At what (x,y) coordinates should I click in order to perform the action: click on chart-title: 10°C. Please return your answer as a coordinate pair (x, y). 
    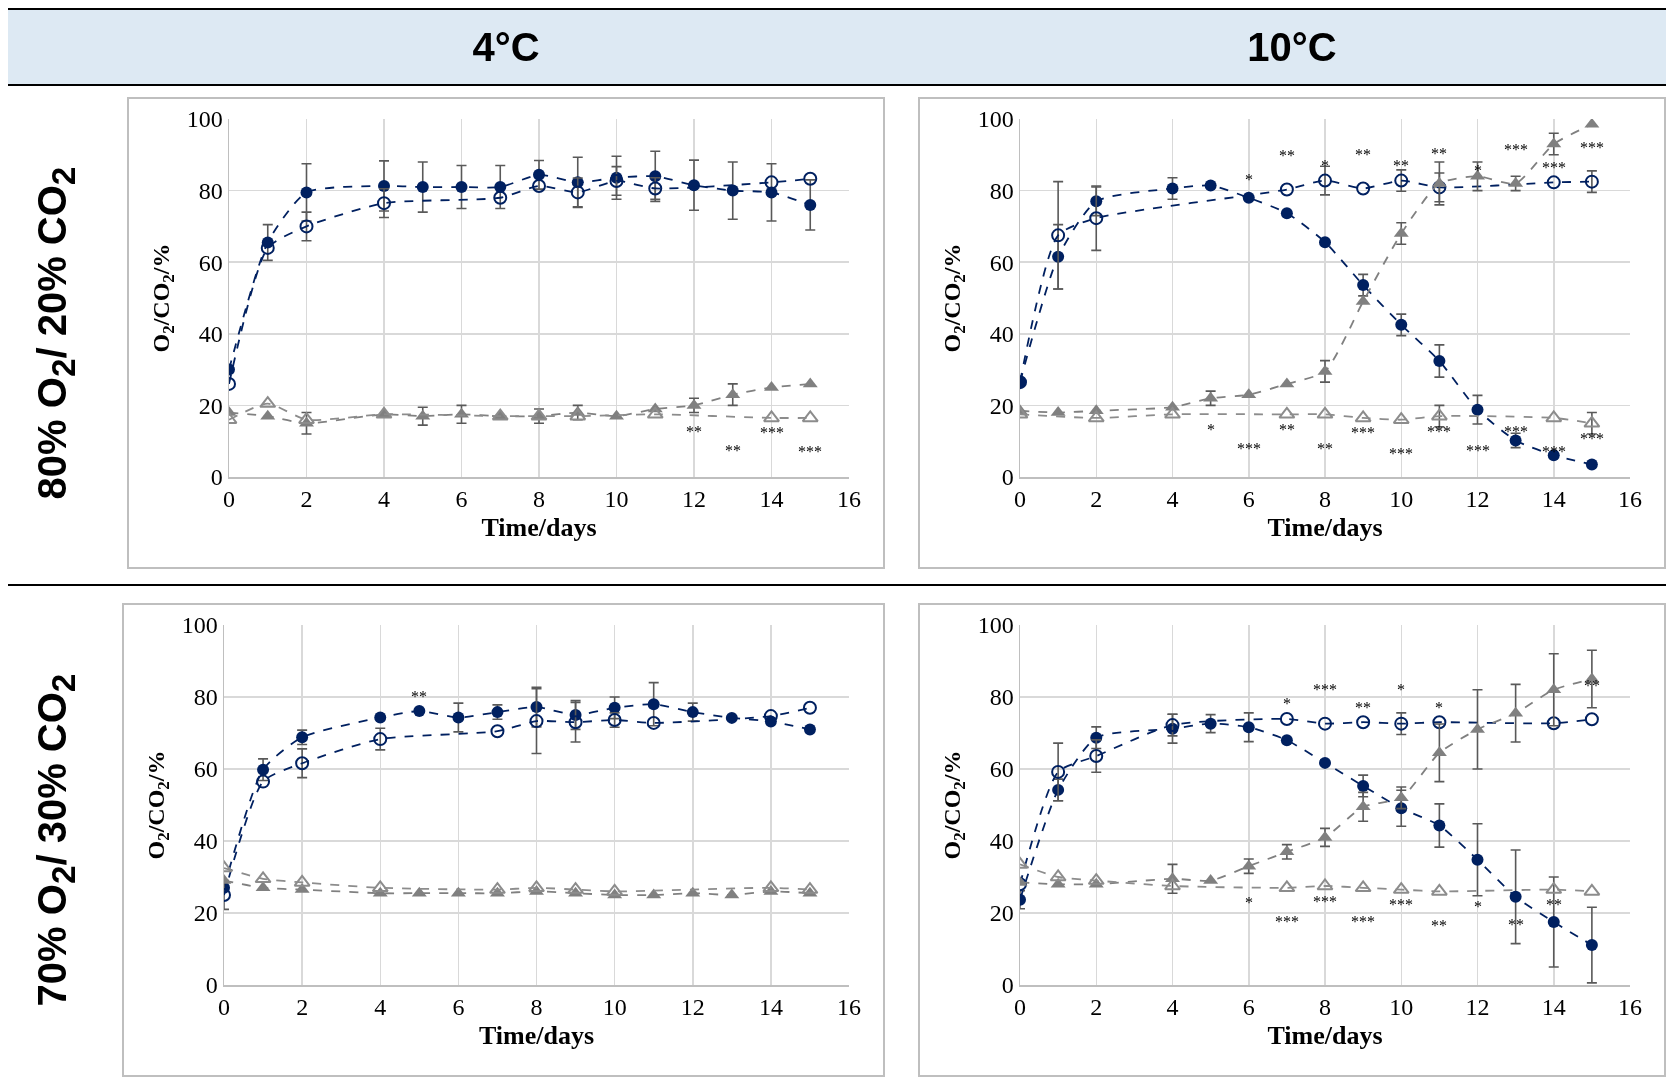
    Looking at the image, I should click on (1292, 47).